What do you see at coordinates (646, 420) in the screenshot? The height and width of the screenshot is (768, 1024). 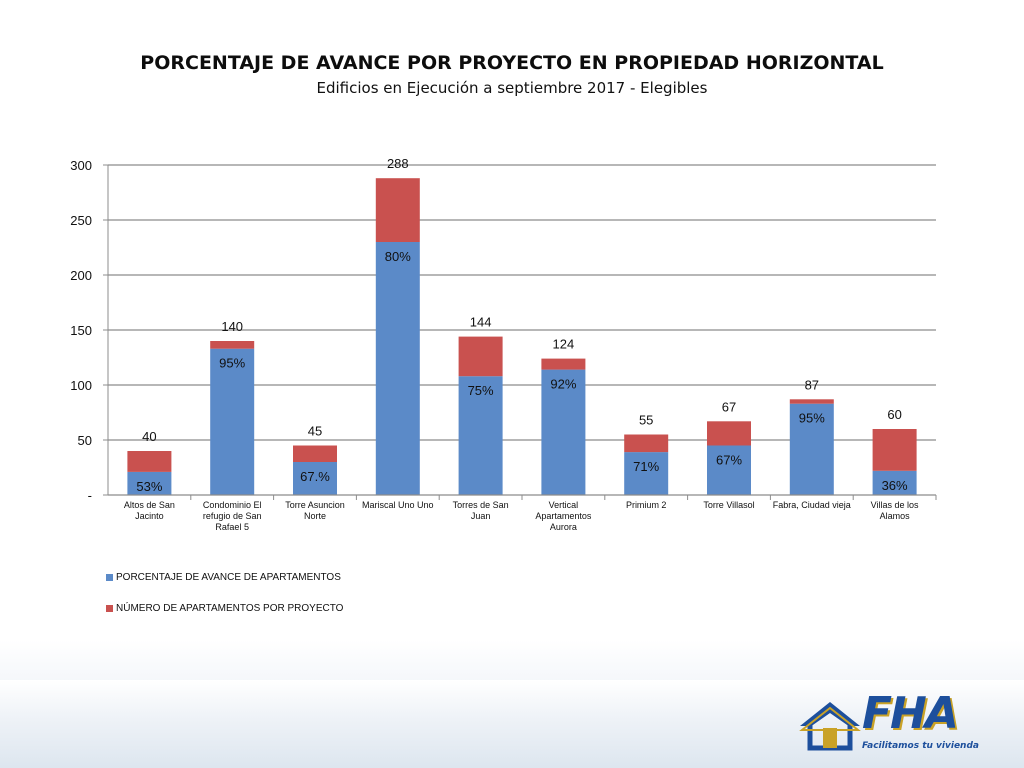 I see `data-label-numero: 55` at bounding box center [646, 420].